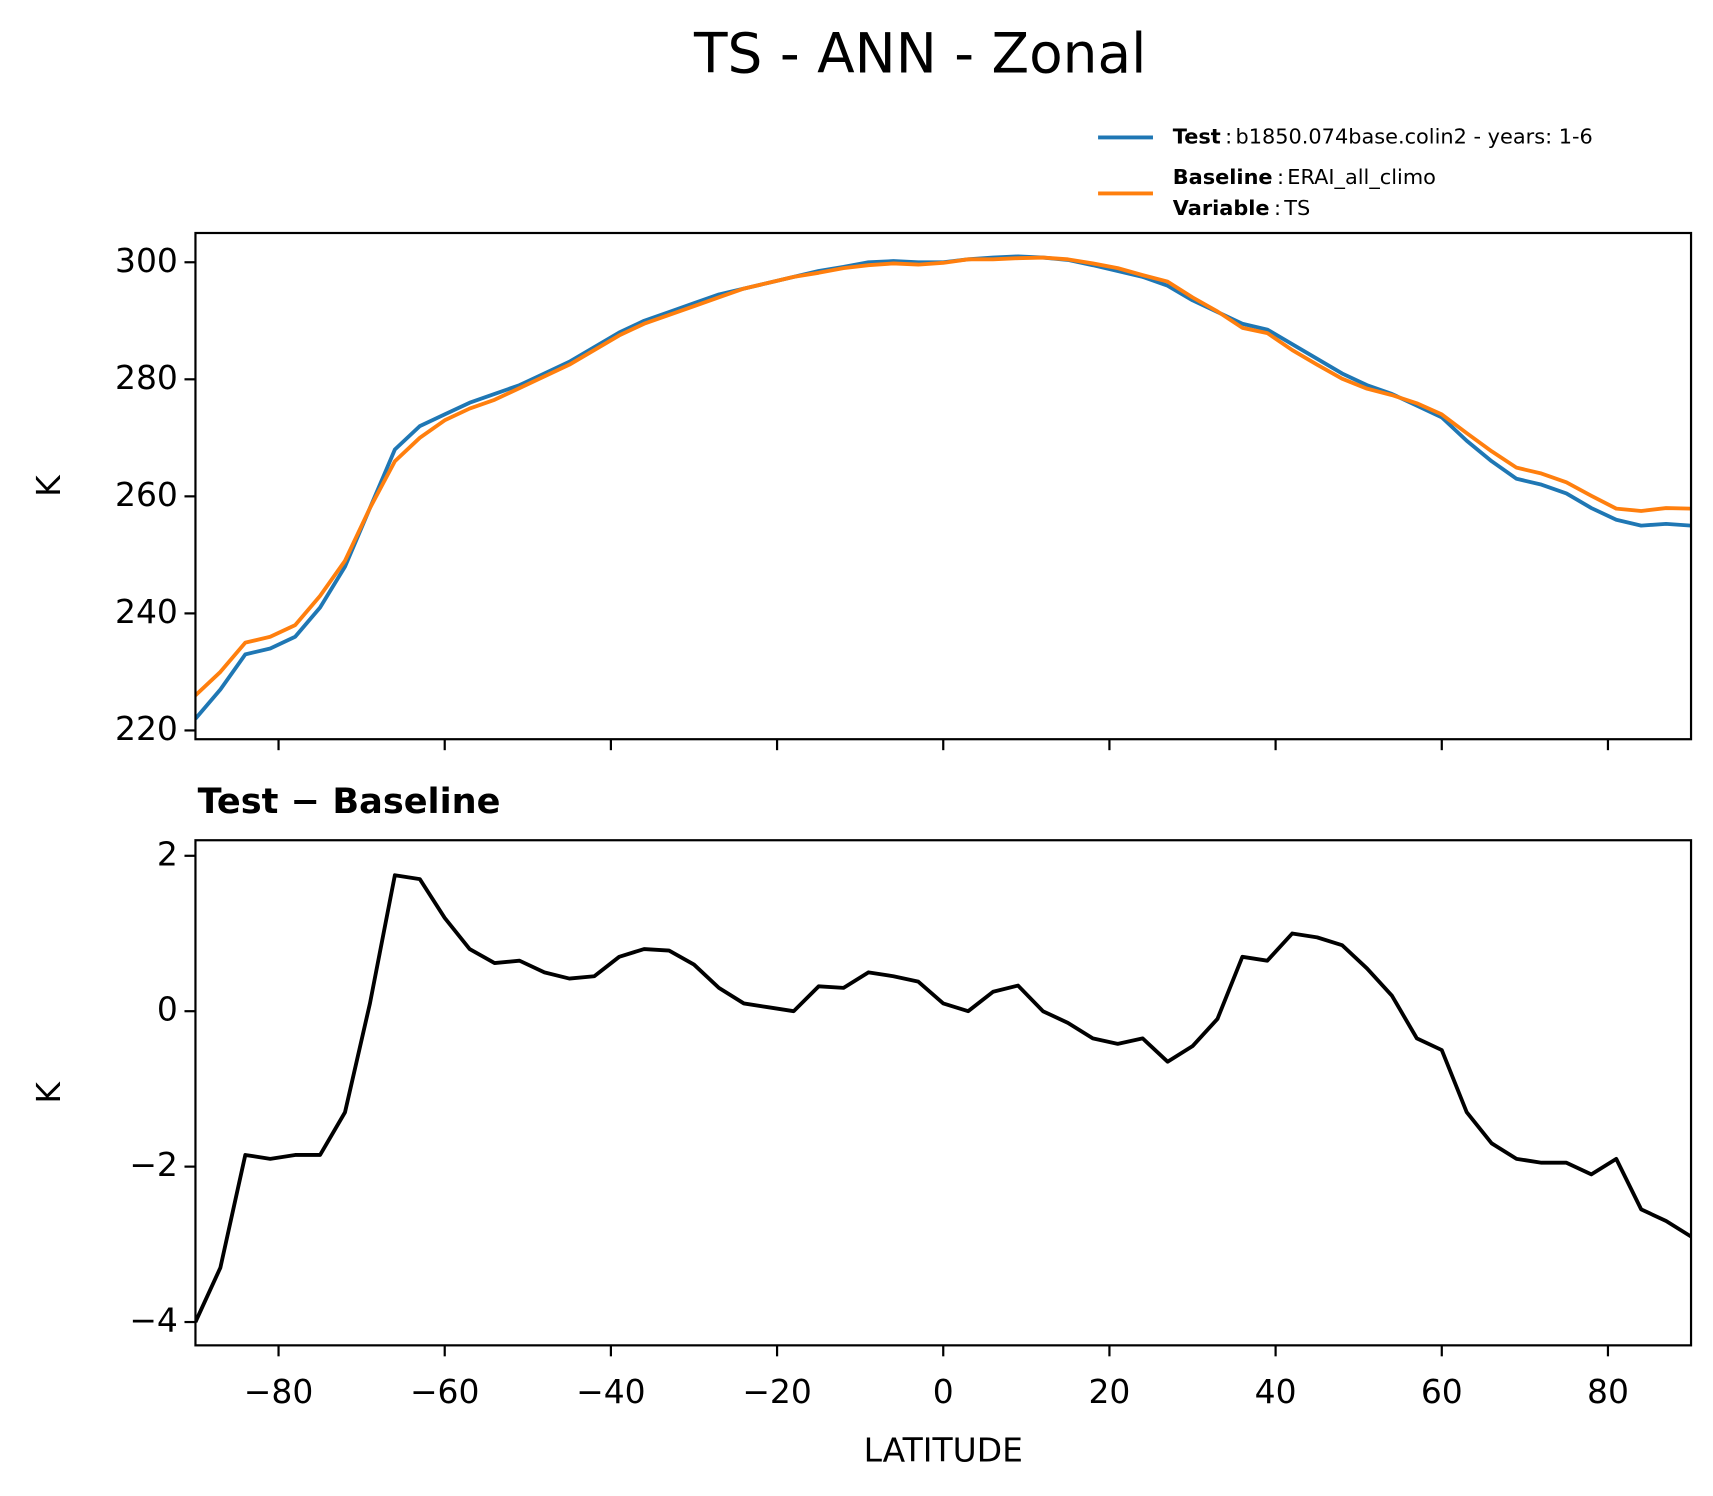  Describe the element at coordinates (153, 1164) in the screenshot. I see `y-tick-label: −2` at that location.